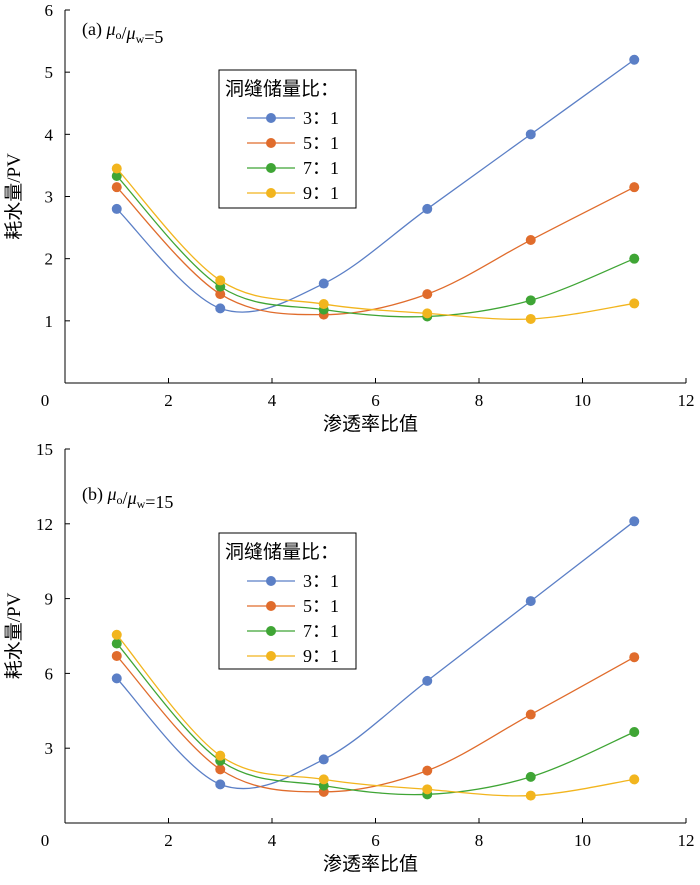 Image resolution: width=700 pixels, height=885 pixels. What do you see at coordinates (49, 72) in the screenshot?
I see `y-tick-label: 5` at bounding box center [49, 72].